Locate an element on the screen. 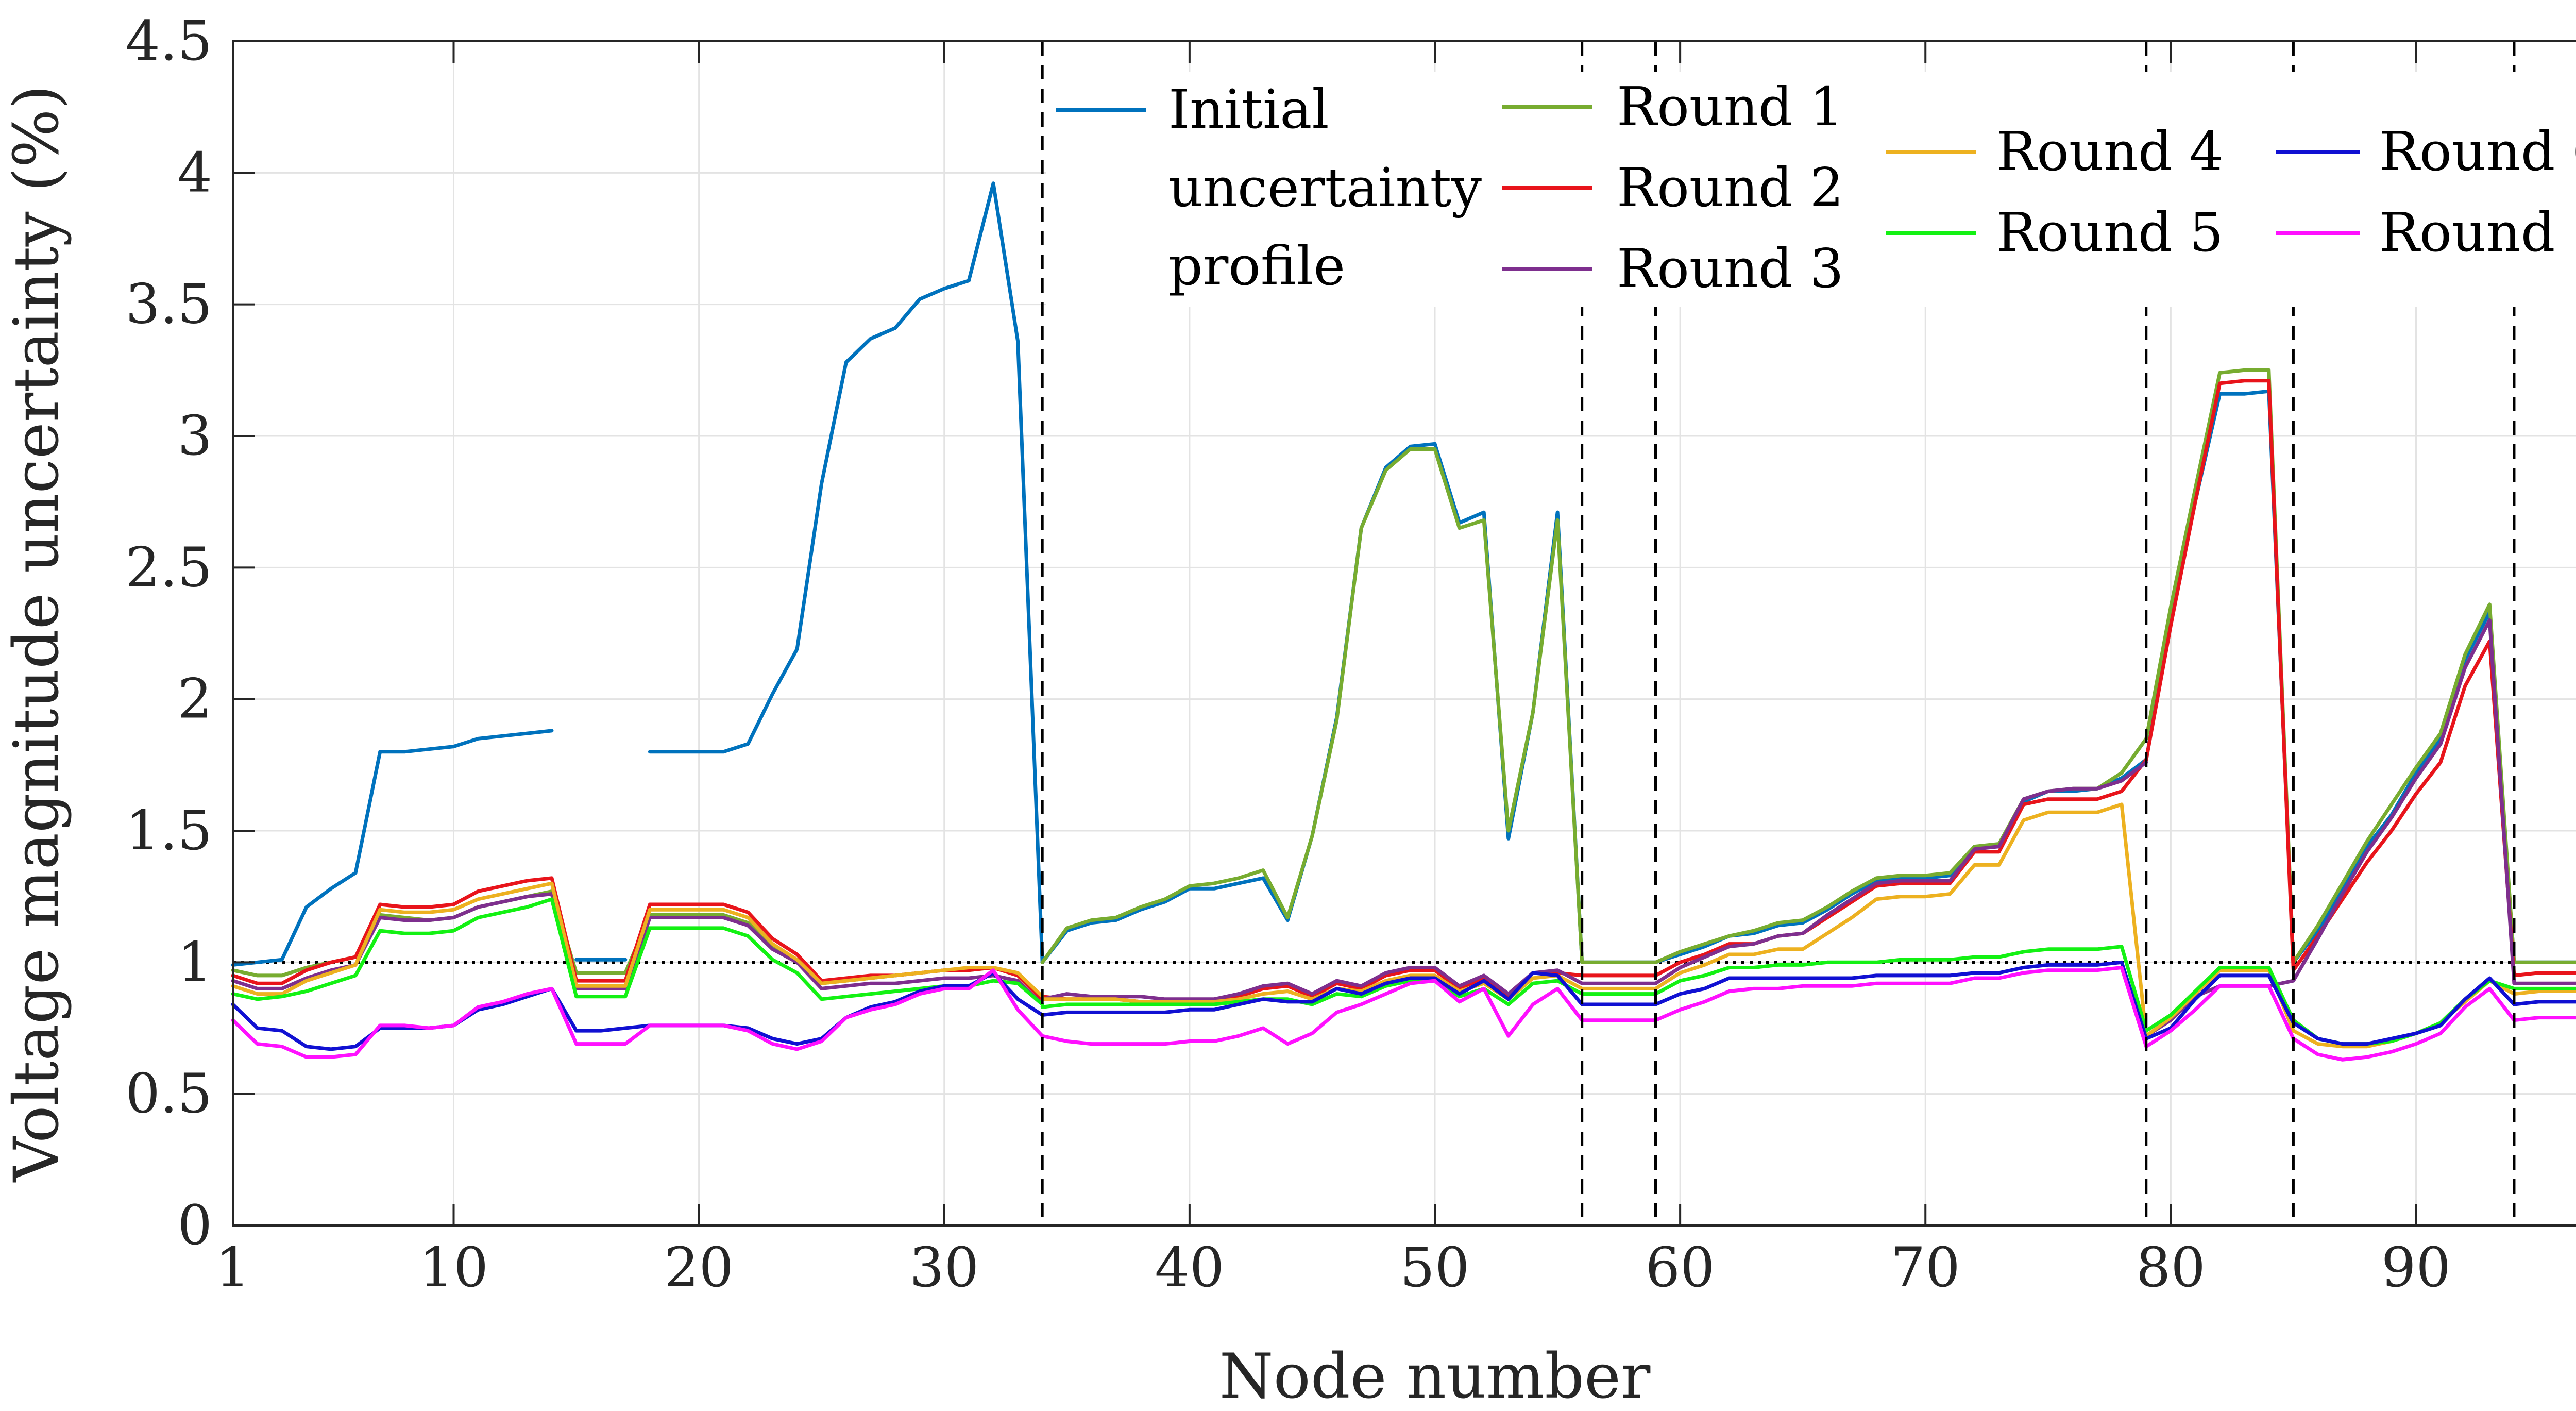 The width and height of the screenshot is (2576, 1411). x-tick-label: 20 is located at coordinates (699, 1267).